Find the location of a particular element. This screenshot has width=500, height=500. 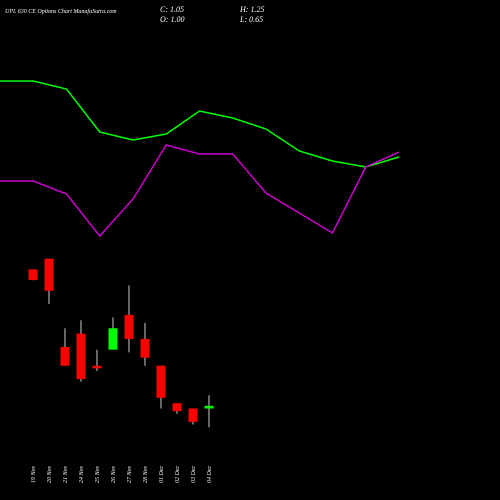

x-tick-label: 24 Nov is located at coordinates (81, 474).